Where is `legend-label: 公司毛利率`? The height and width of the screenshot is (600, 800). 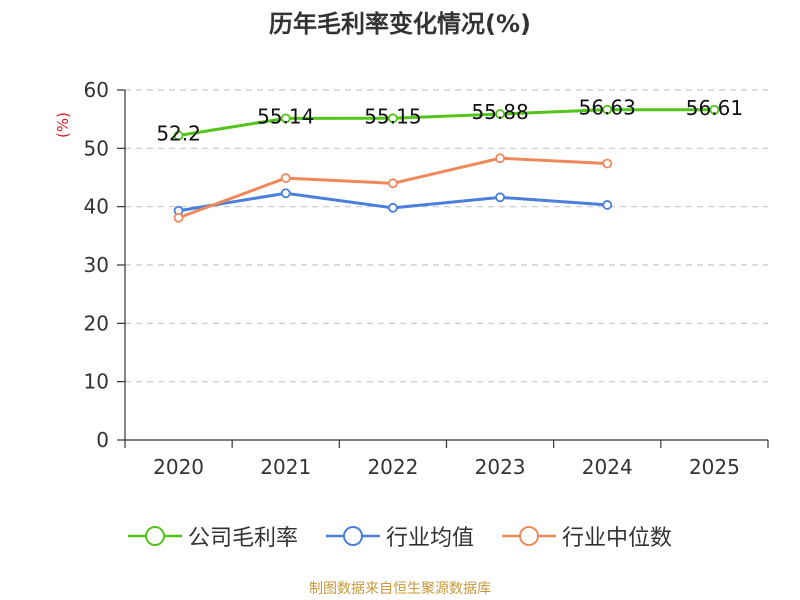
legend-label: 公司毛利率 is located at coordinates (242, 538).